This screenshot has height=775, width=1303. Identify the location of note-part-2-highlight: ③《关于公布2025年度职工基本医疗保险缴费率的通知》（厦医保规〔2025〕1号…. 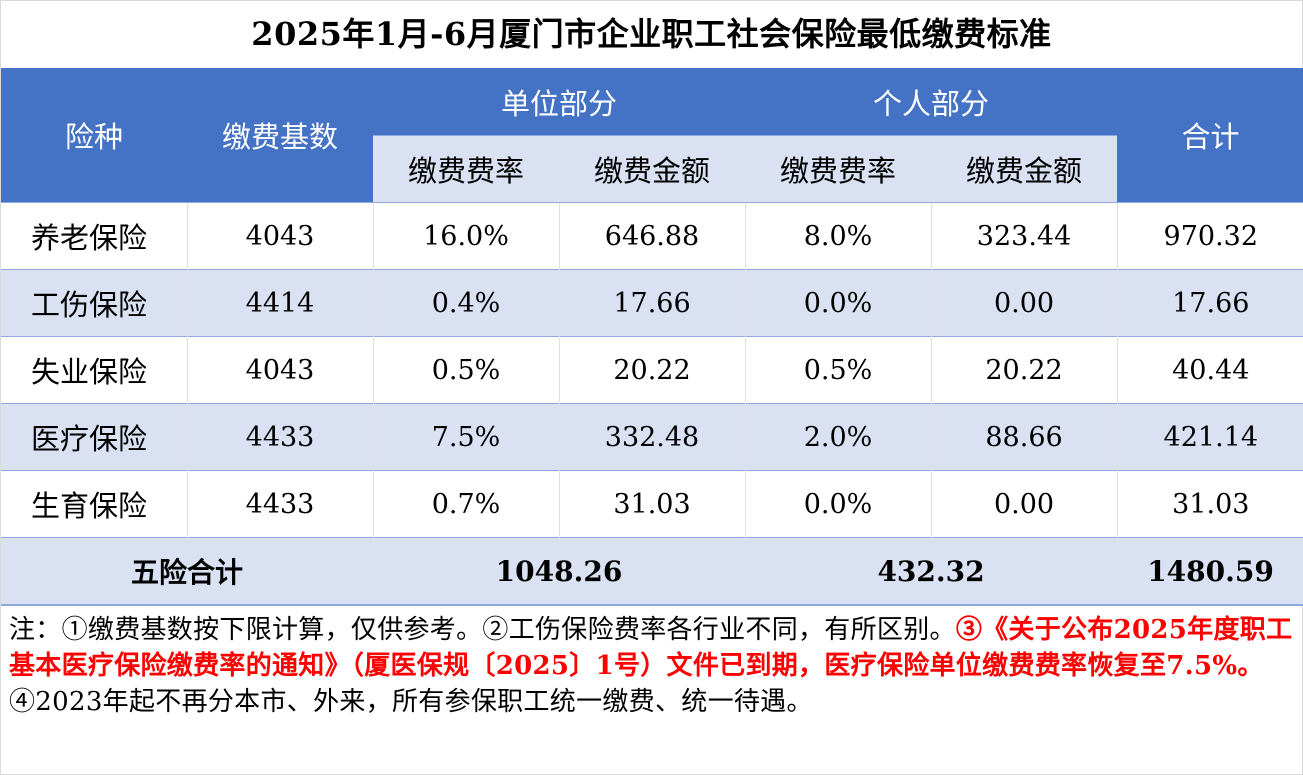
(651, 648).